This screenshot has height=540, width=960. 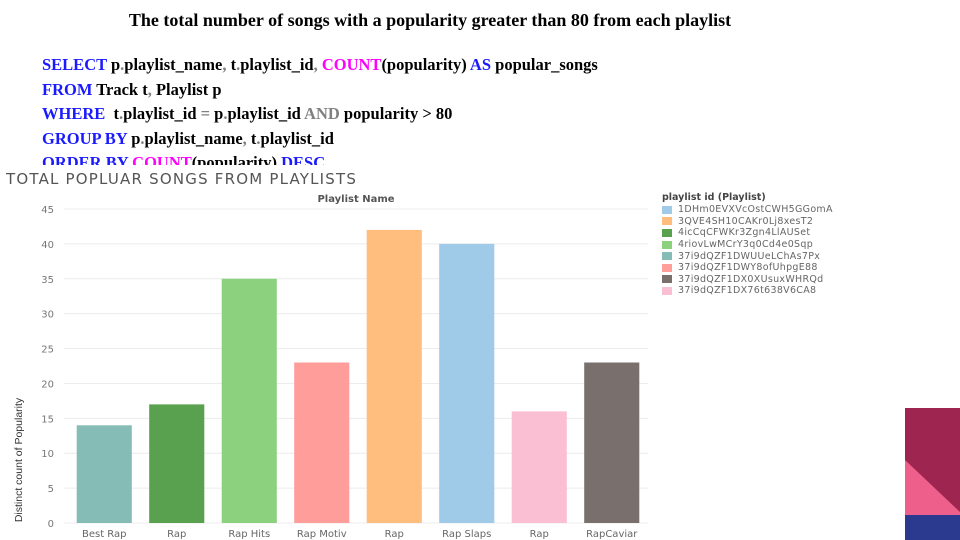 What do you see at coordinates (932, 487) in the screenshot?
I see `deco-pink-triangle` at bounding box center [932, 487].